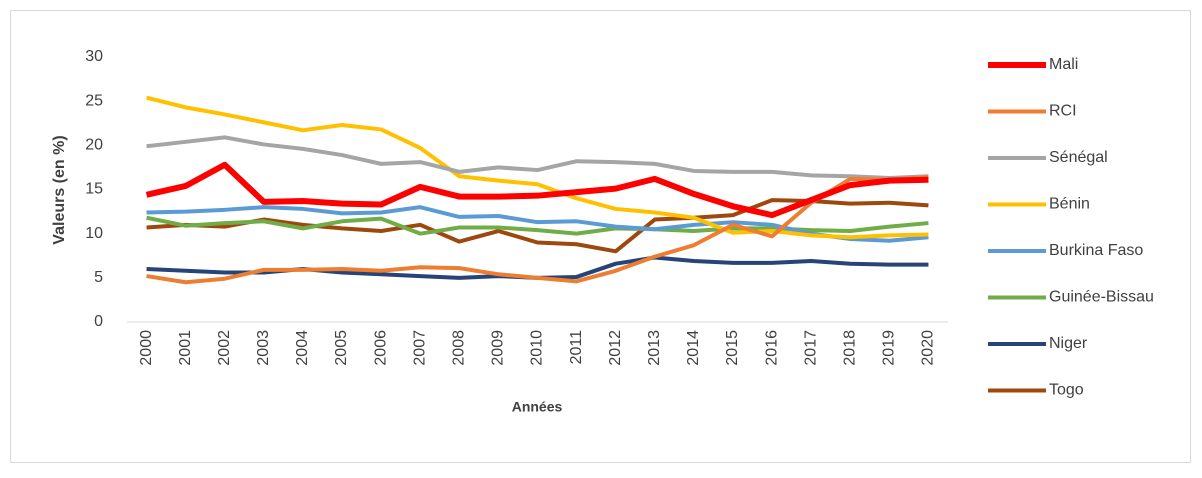 The image size is (1202, 478). Describe the element at coordinates (771, 348) in the screenshot. I see `x-tick-label: 2016` at that location.